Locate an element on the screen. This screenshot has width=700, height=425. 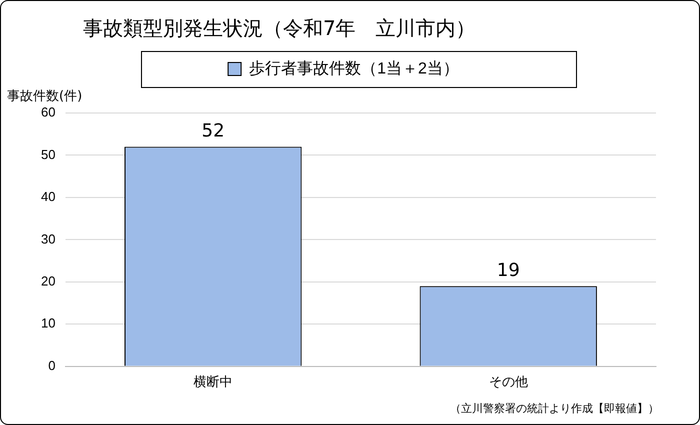
y-tick-label: 10 is located at coordinates (48, 323).